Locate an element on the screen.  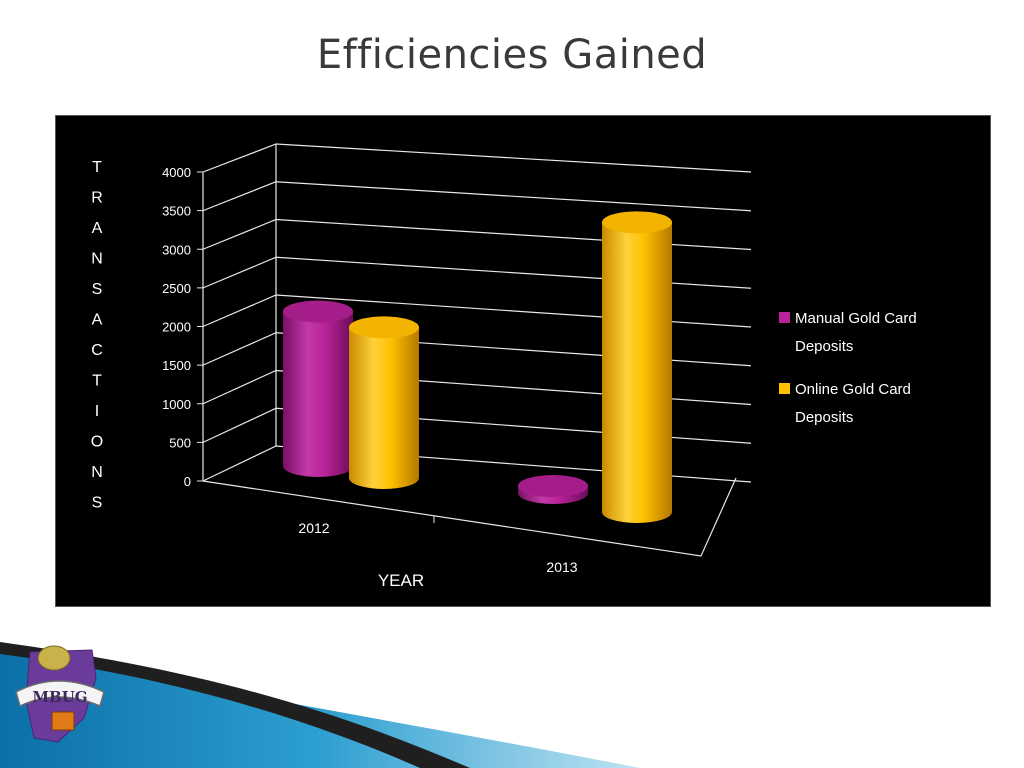
black-swoosh is located at coordinates (235, 705).